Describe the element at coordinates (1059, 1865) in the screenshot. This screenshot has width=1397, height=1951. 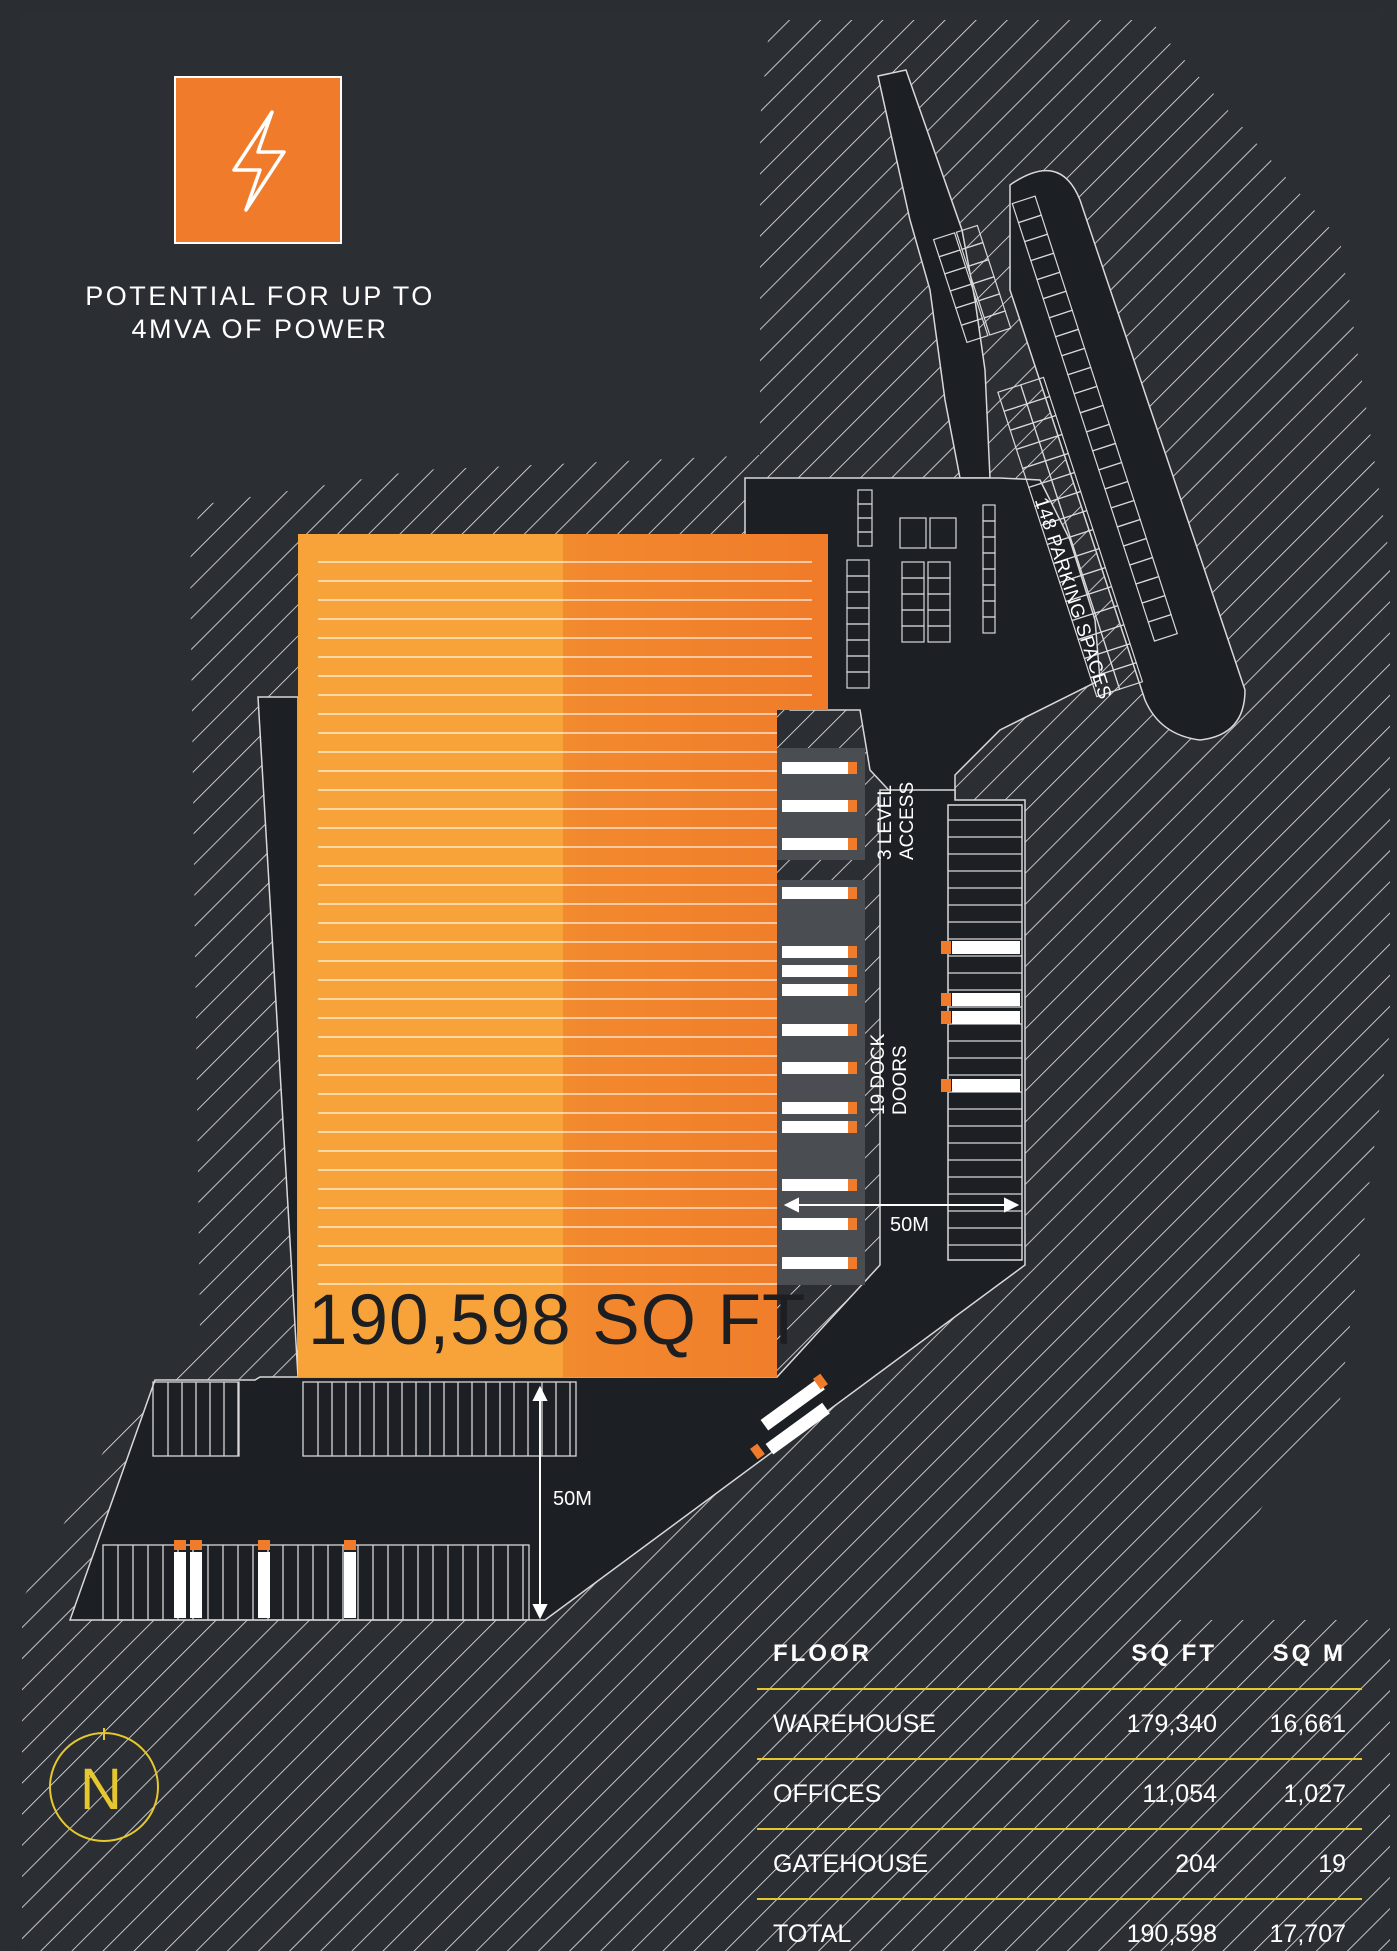
I see `table-row: GATEHOUSE 204 19` at that location.